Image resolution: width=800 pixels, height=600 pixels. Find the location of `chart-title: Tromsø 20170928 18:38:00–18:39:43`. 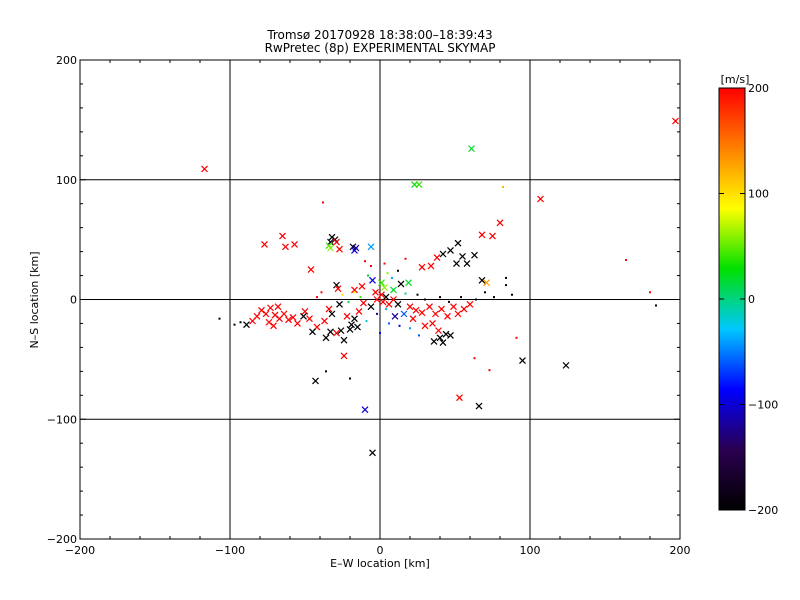

chart-title: Tromsø 20170928 18:38:00–18:39:43 is located at coordinates (379, 35).